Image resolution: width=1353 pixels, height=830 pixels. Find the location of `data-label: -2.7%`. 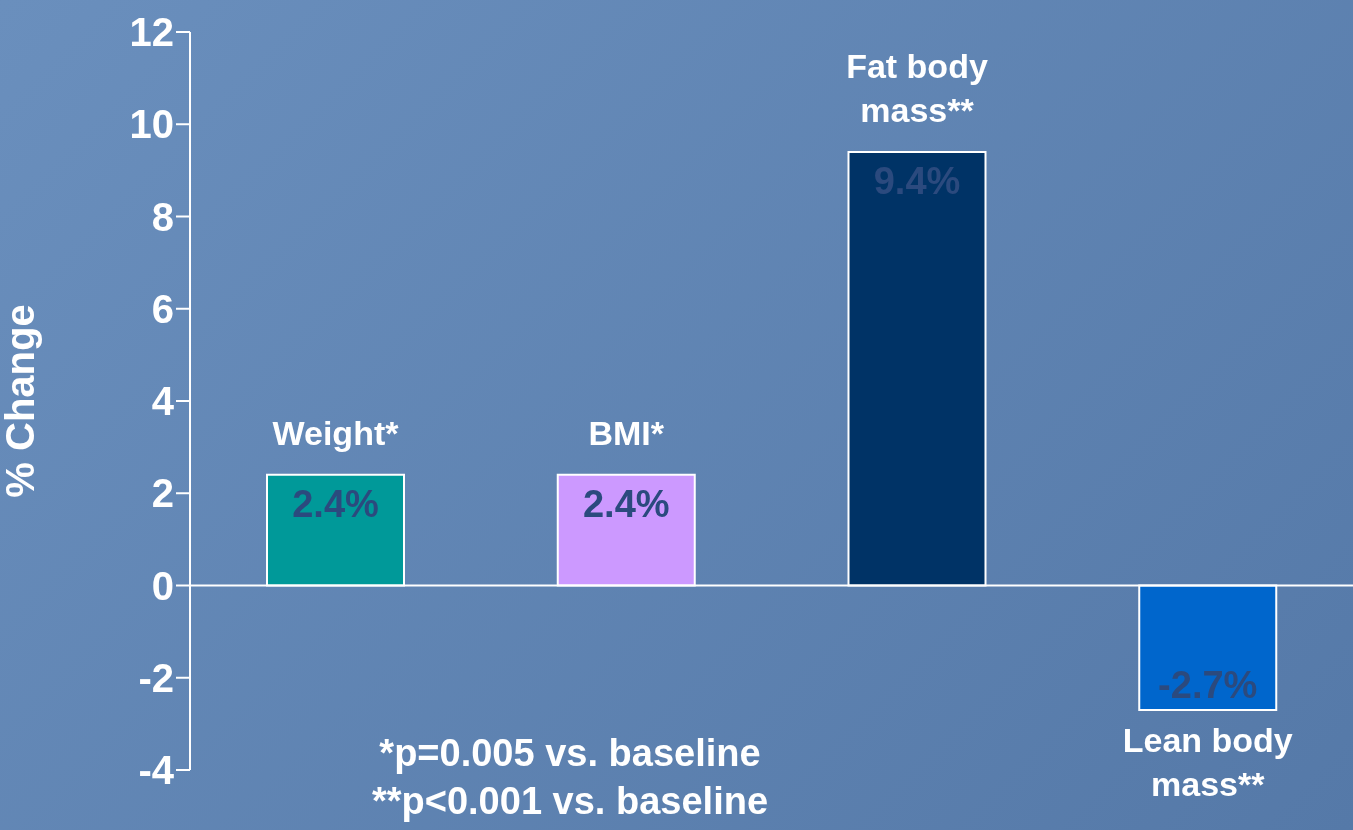

data-label: -2.7% is located at coordinates (1208, 685).